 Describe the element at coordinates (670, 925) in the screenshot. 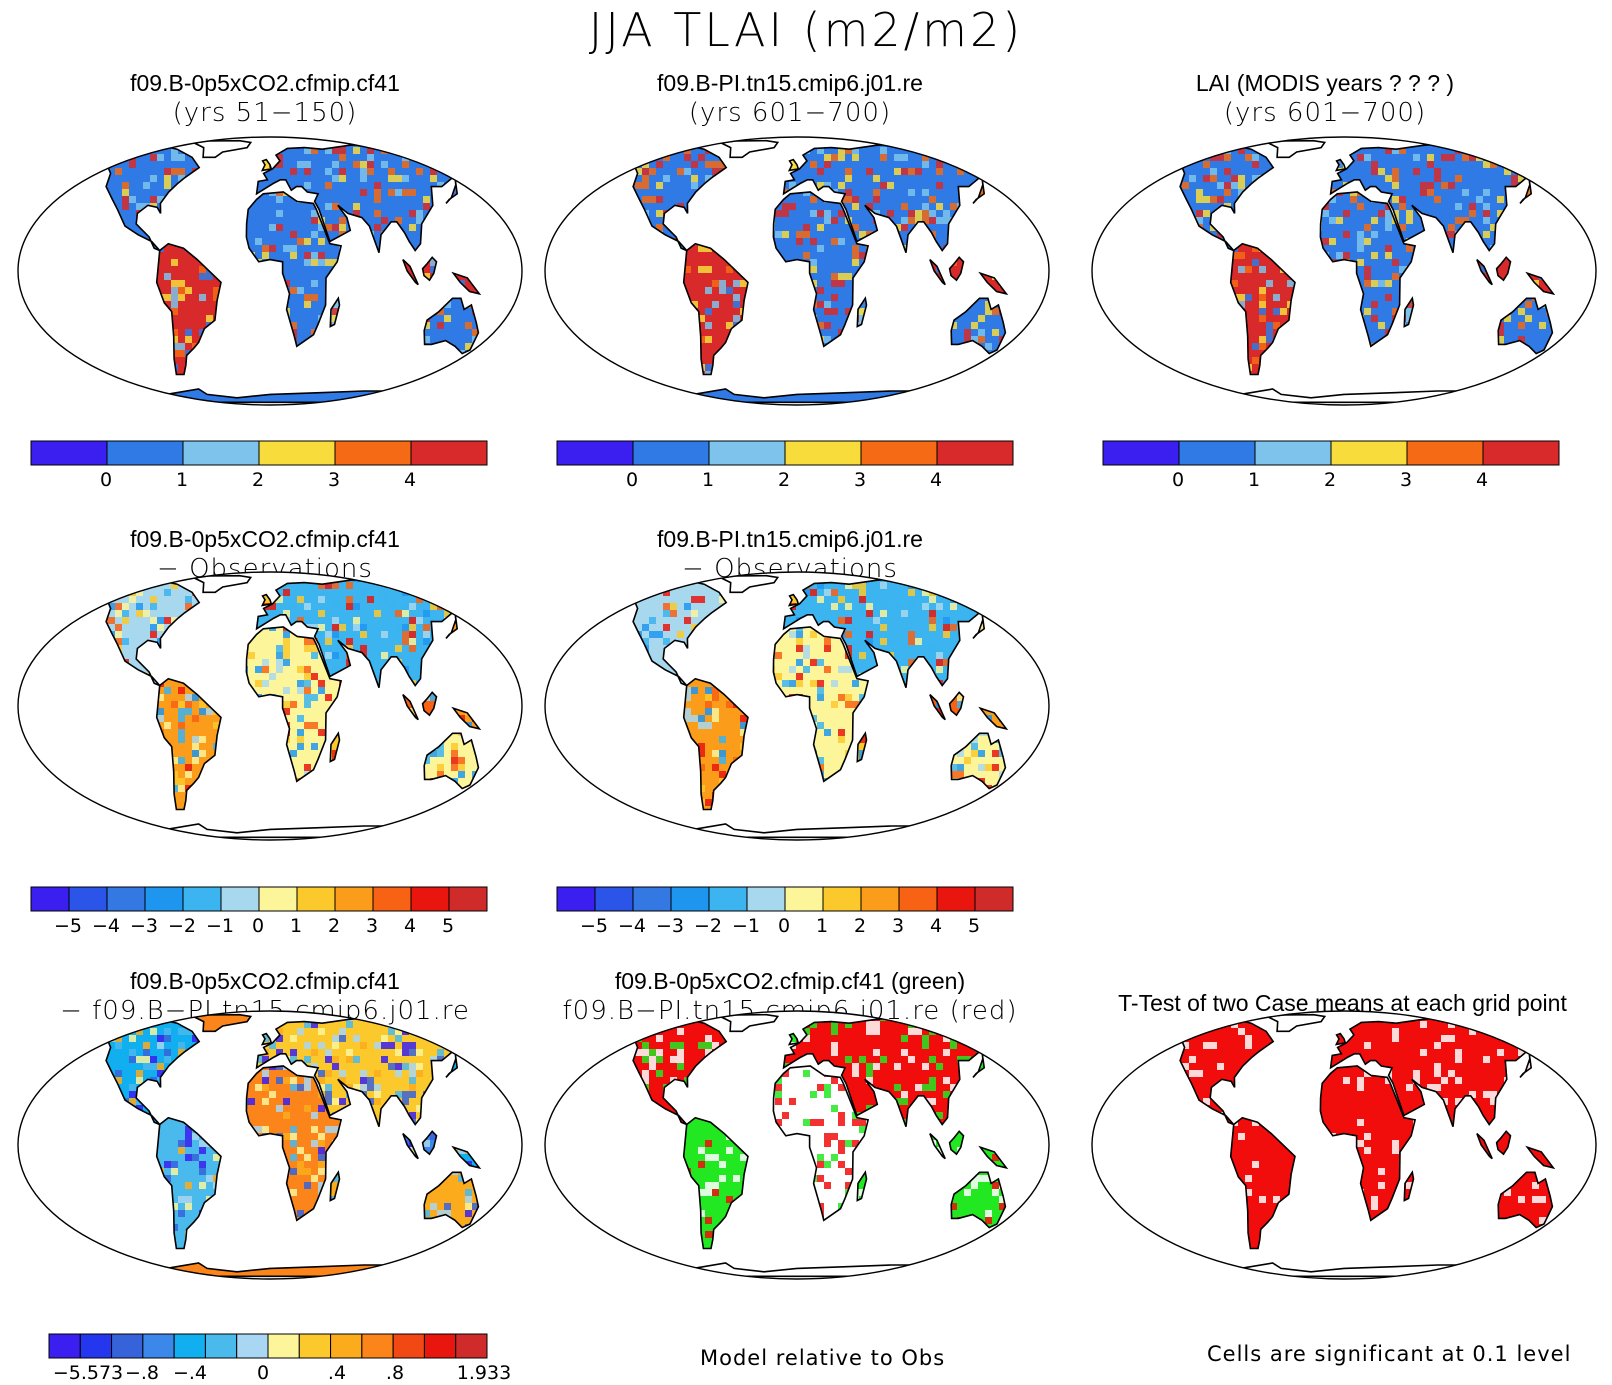

I see `colorbar-tick-label: −3` at that location.